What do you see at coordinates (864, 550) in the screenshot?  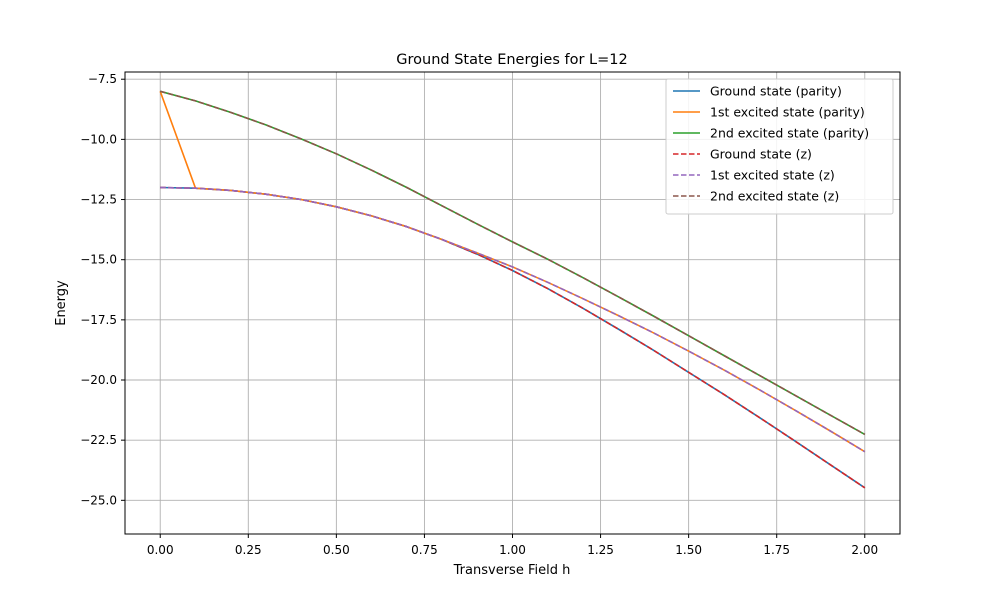 I see `x-tick-label: 2.00` at bounding box center [864, 550].